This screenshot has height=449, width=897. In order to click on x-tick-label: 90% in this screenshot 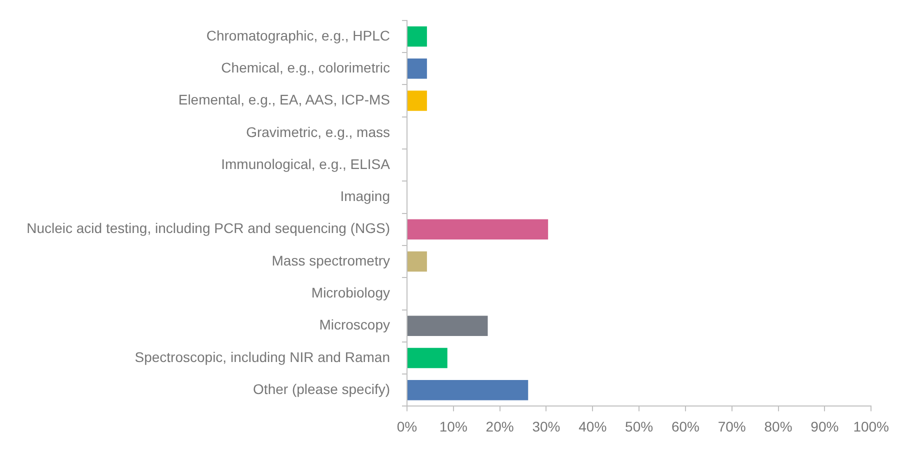, I will do `click(824, 426)`.